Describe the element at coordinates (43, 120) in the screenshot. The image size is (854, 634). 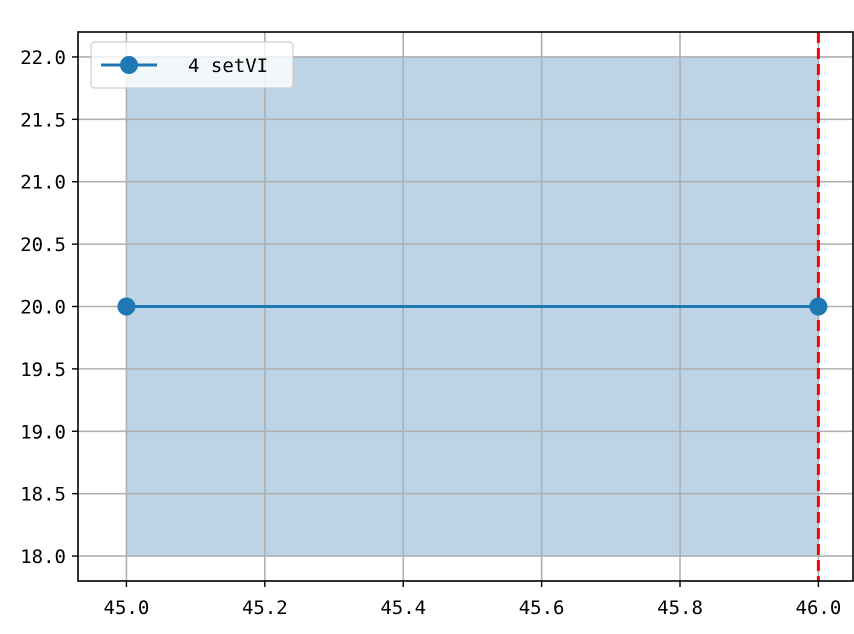
I see `y-tick-label-7: 21.5` at that location.